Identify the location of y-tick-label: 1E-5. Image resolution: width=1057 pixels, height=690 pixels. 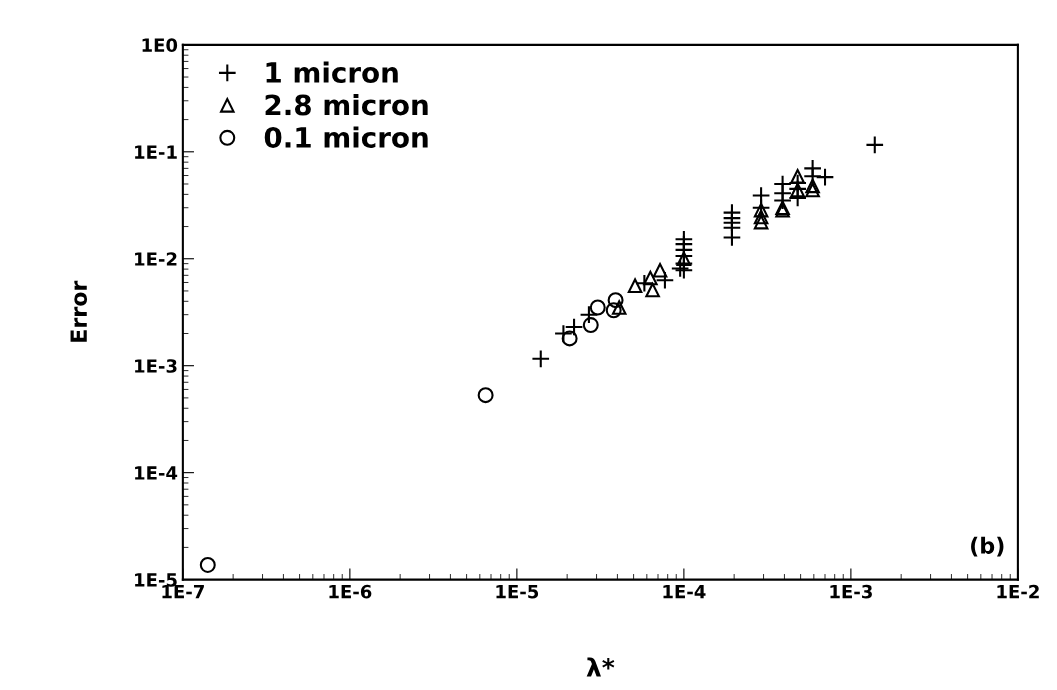
(156, 580).